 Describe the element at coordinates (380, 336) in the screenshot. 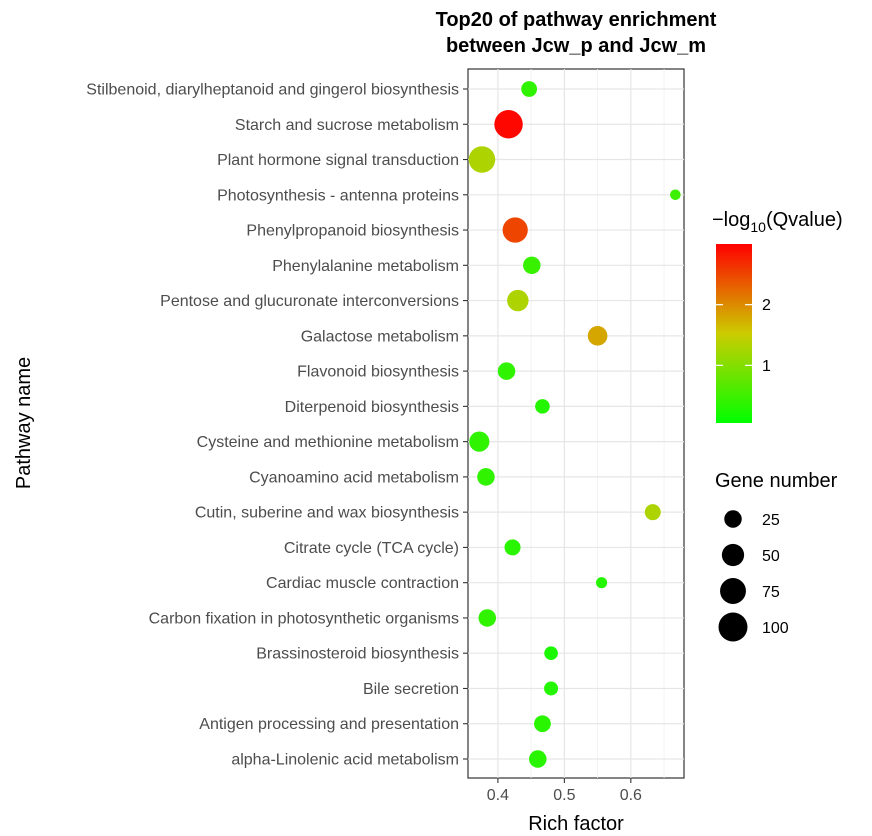

I see `y-tick-label: Galactose metabolism` at that location.